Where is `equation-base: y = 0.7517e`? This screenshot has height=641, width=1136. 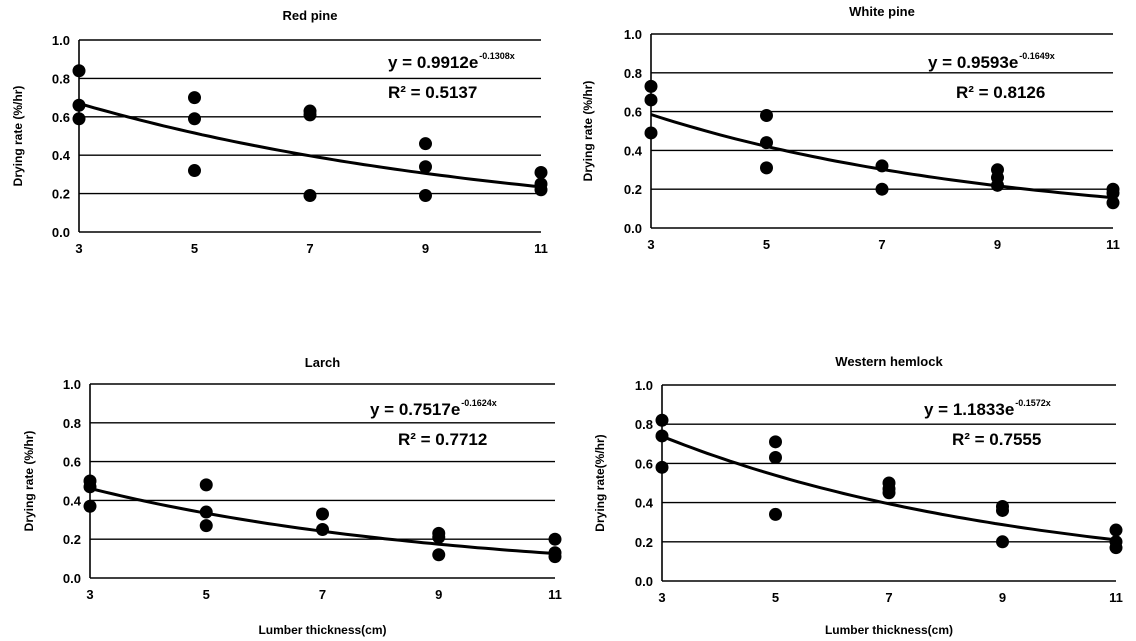 equation-base: y = 0.7517e is located at coordinates (415, 409).